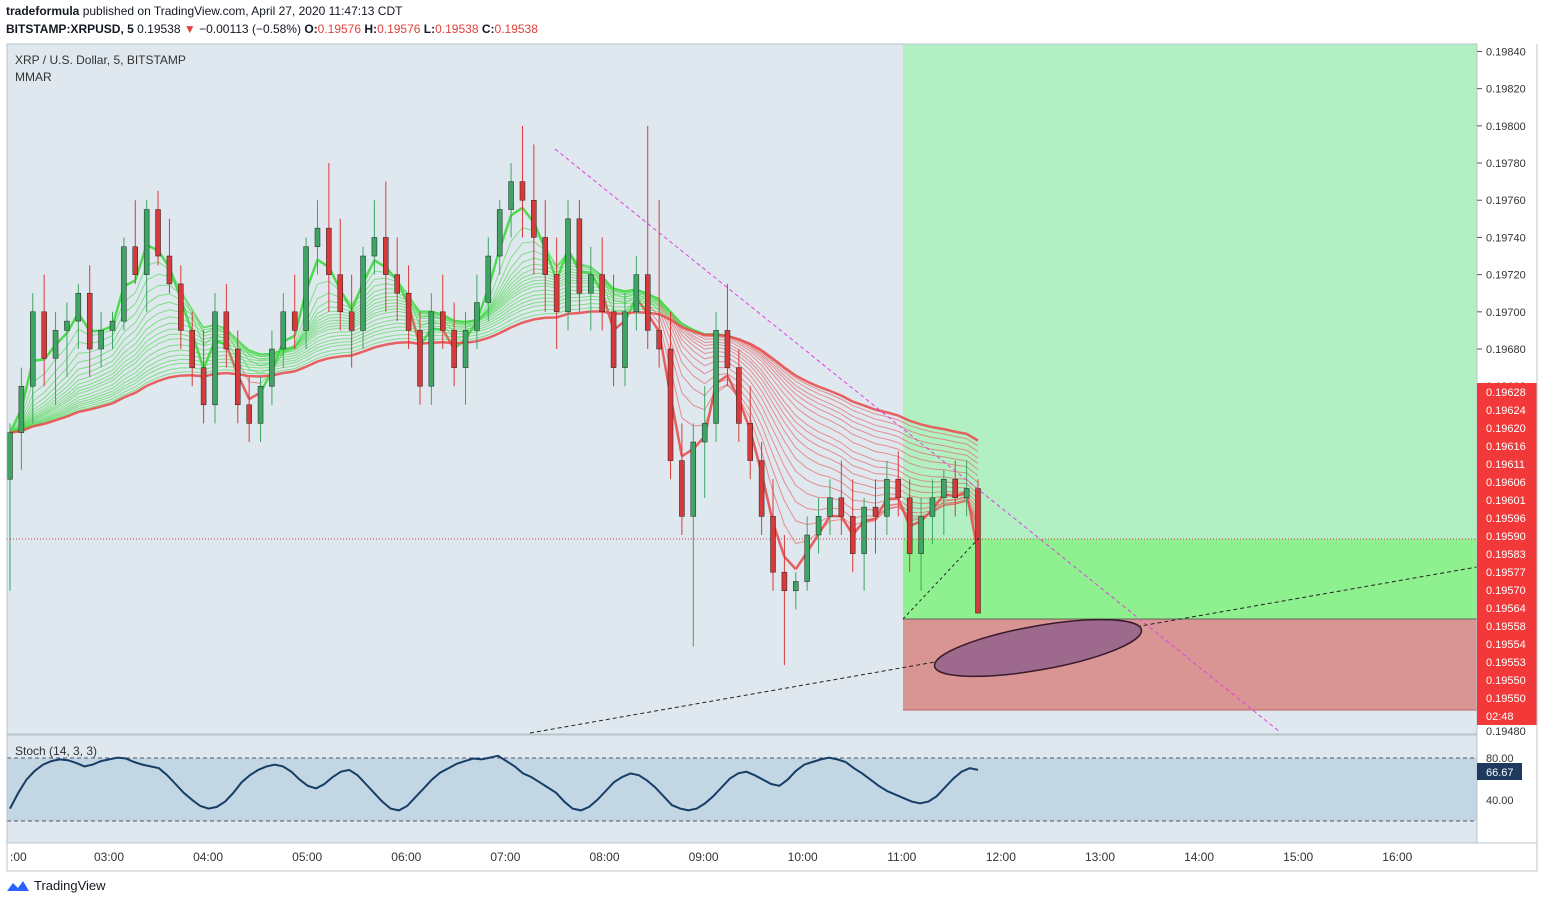  What do you see at coordinates (1500, 759) in the screenshot?
I see `stoch-80-label: 80.00` at bounding box center [1500, 759].